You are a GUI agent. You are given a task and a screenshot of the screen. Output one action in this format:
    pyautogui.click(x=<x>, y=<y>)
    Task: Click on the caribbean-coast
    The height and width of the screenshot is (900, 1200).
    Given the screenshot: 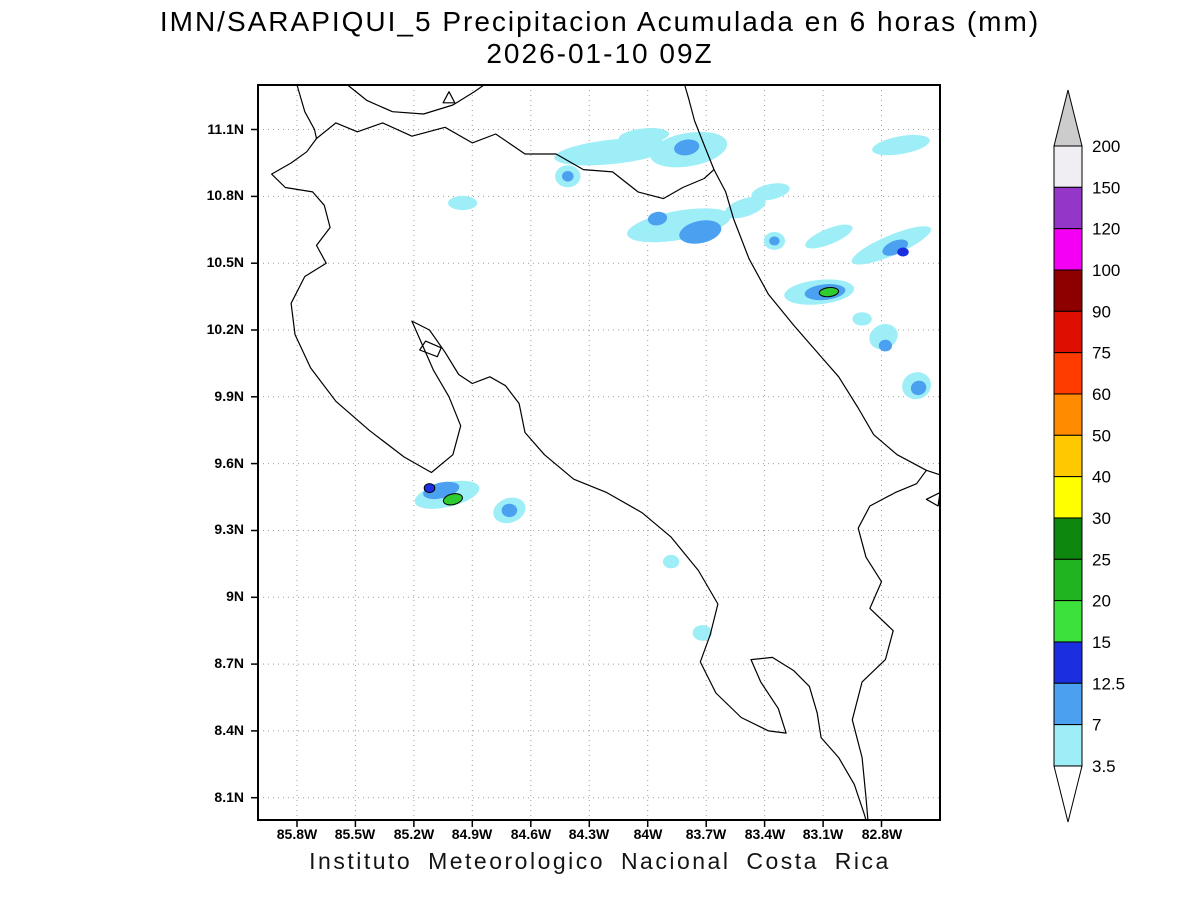 What is the action you would take?
    pyautogui.click(x=827, y=322)
    